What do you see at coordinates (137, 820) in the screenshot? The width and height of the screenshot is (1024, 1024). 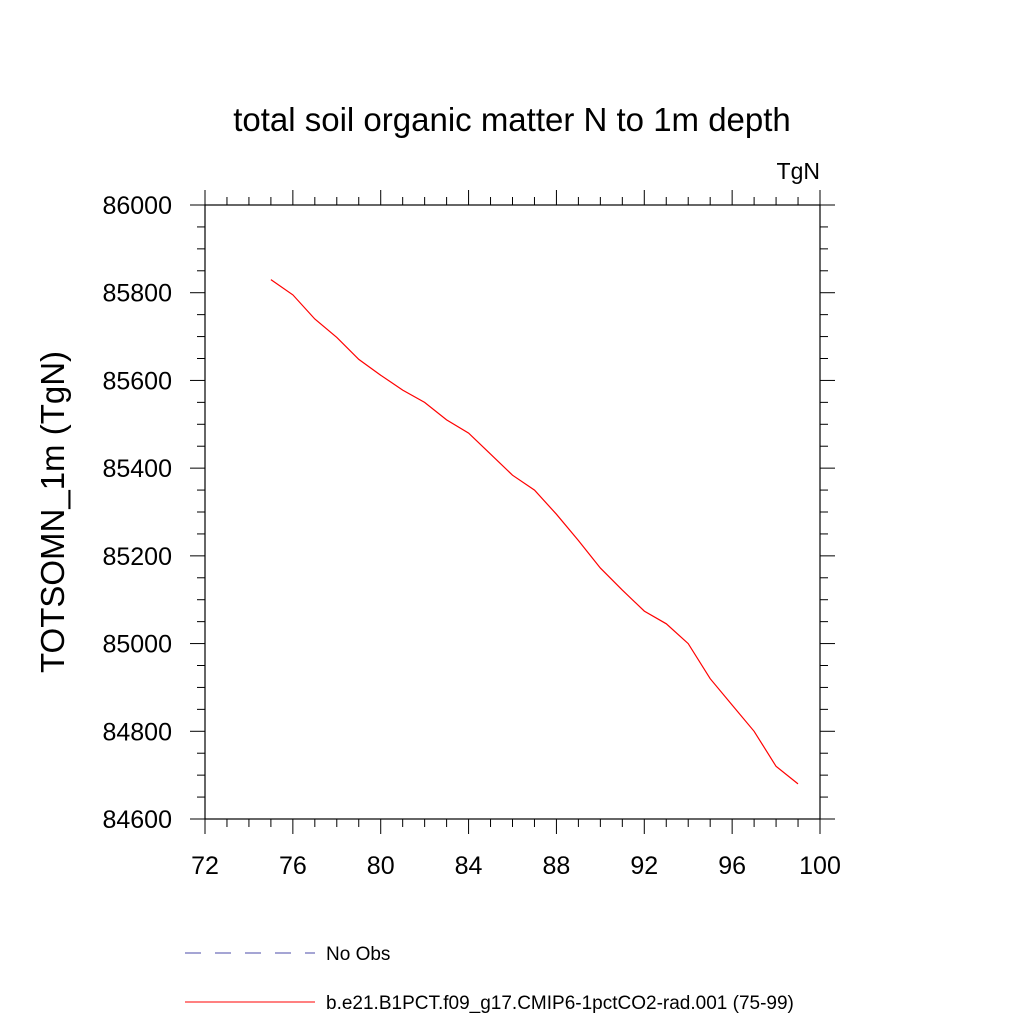 I see `y-tick-label: 84600` at bounding box center [137, 820].